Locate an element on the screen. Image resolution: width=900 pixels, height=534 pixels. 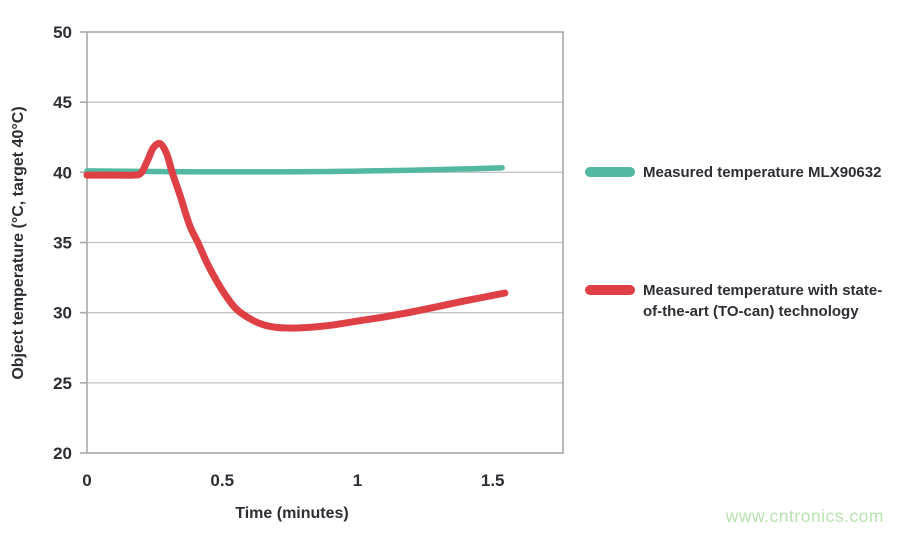
legend-swatch-red-icon is located at coordinates (610, 290).